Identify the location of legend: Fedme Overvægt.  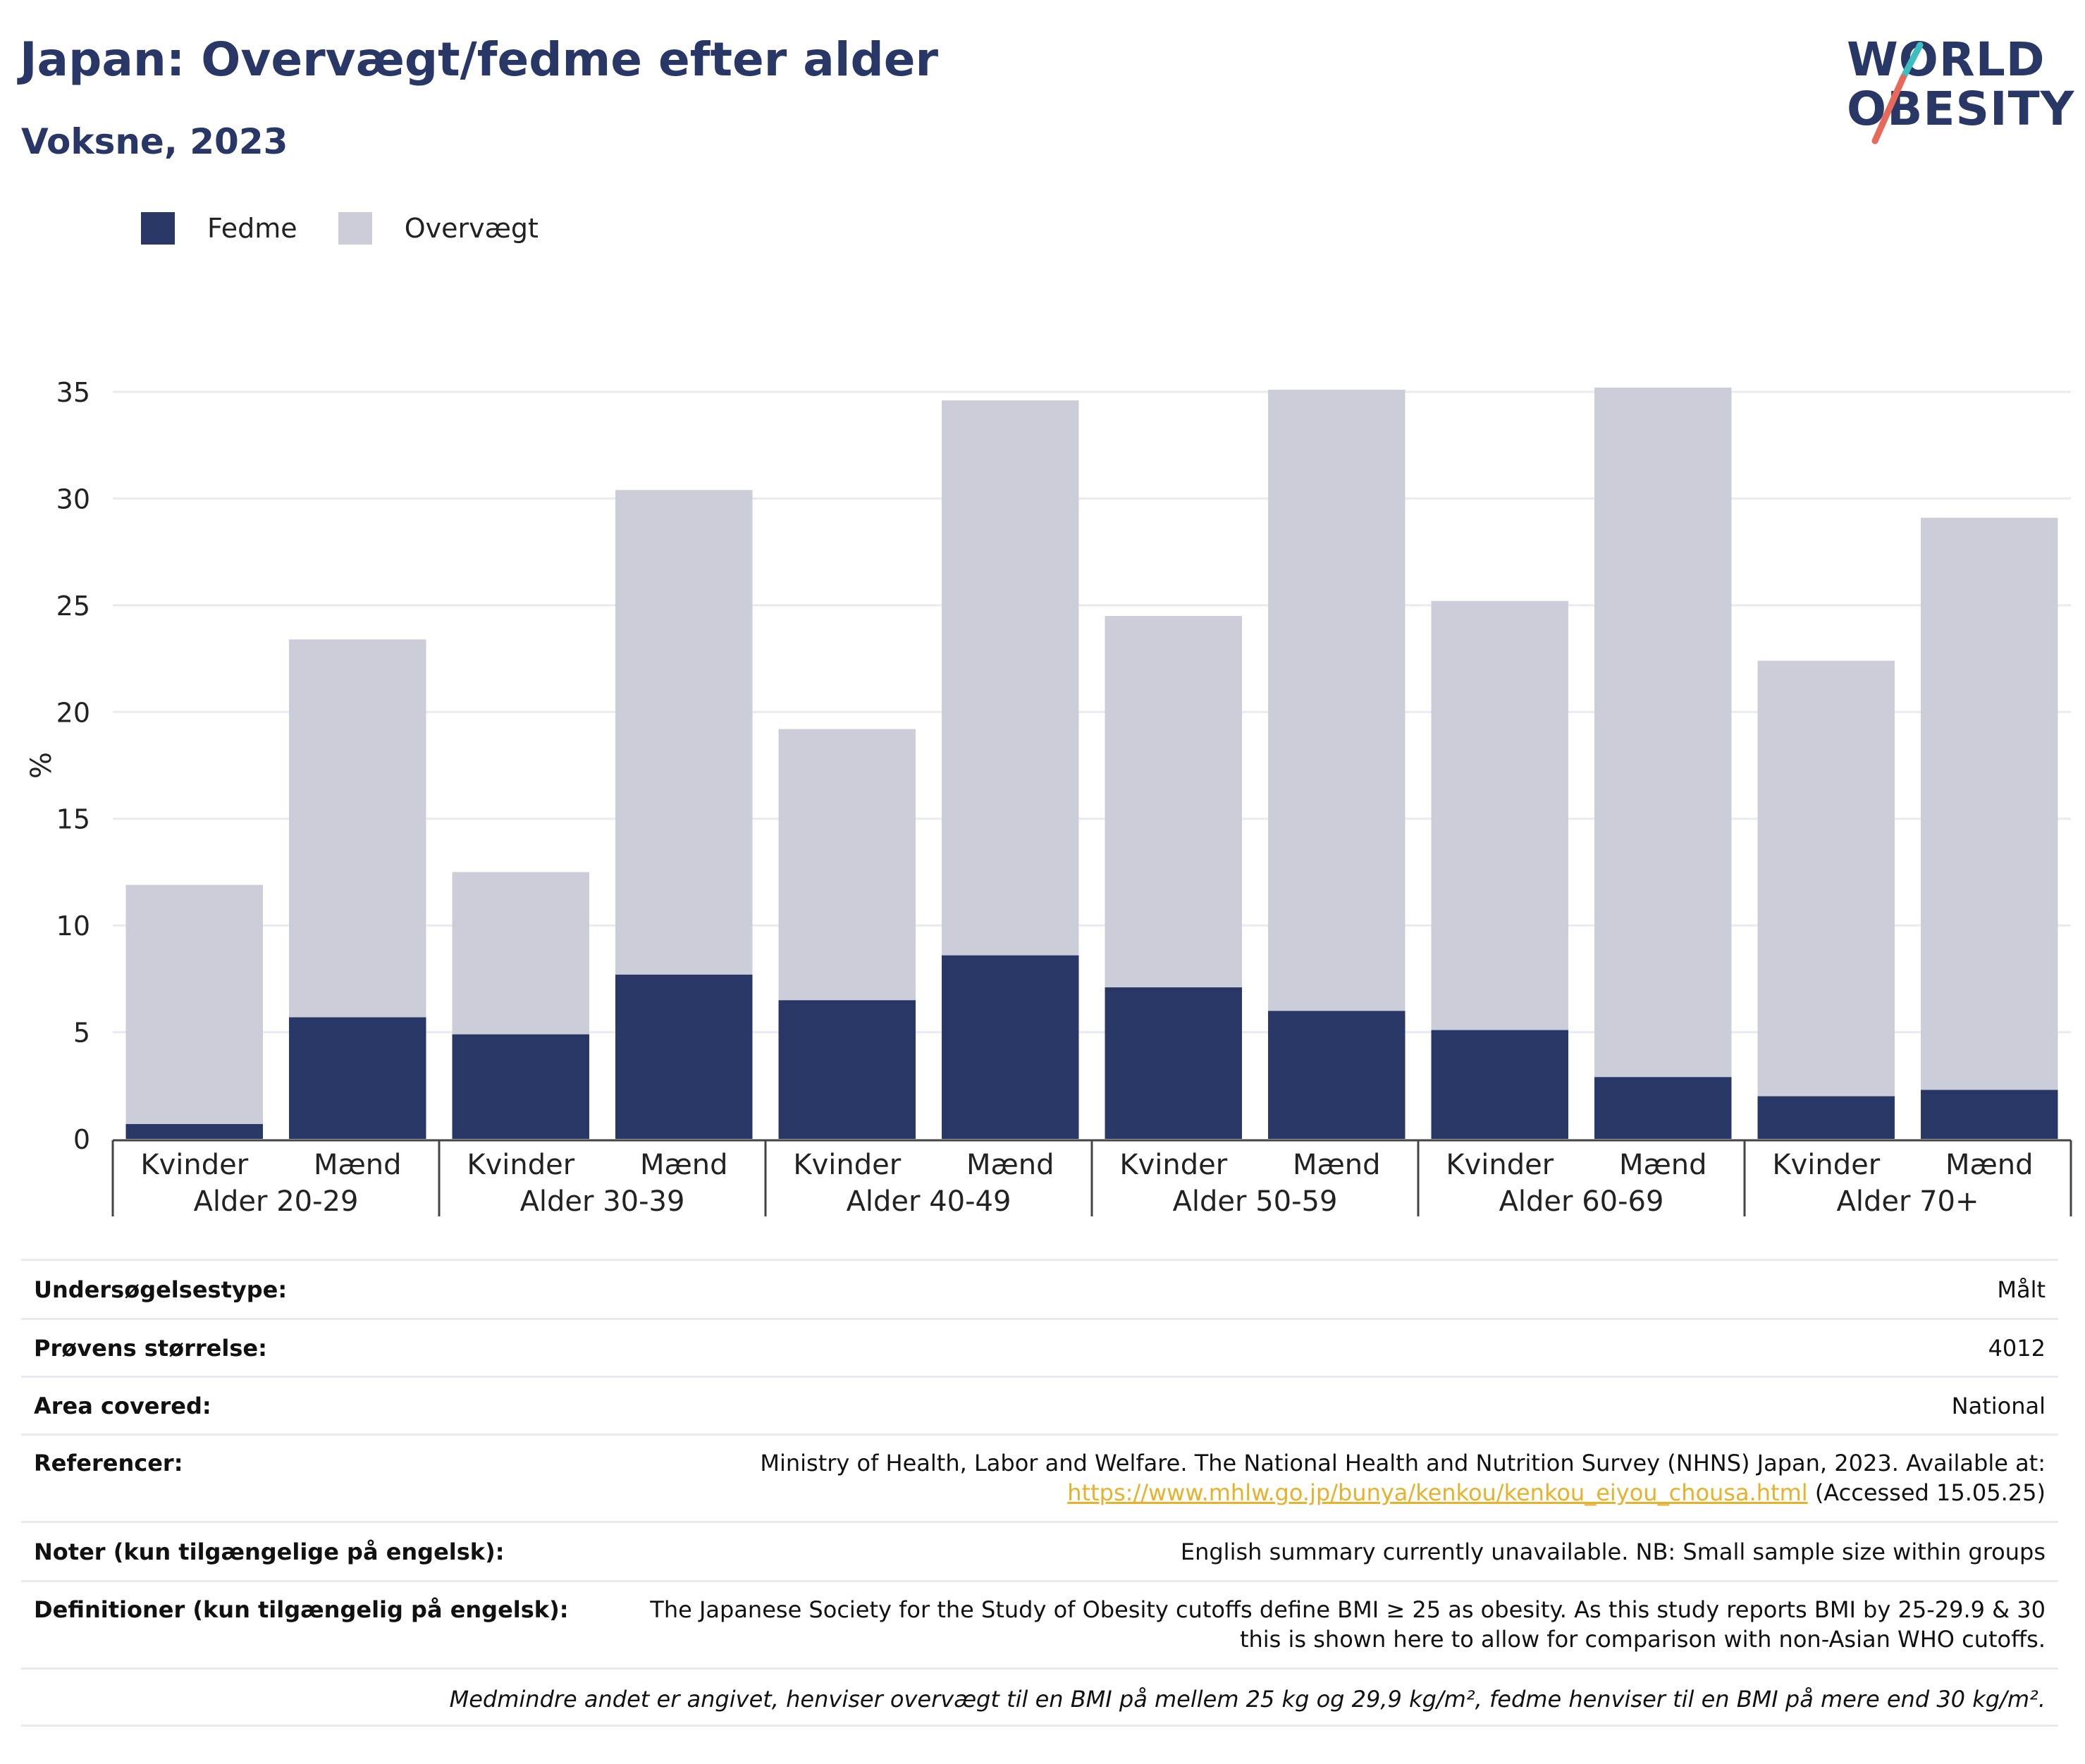
(360, 228).